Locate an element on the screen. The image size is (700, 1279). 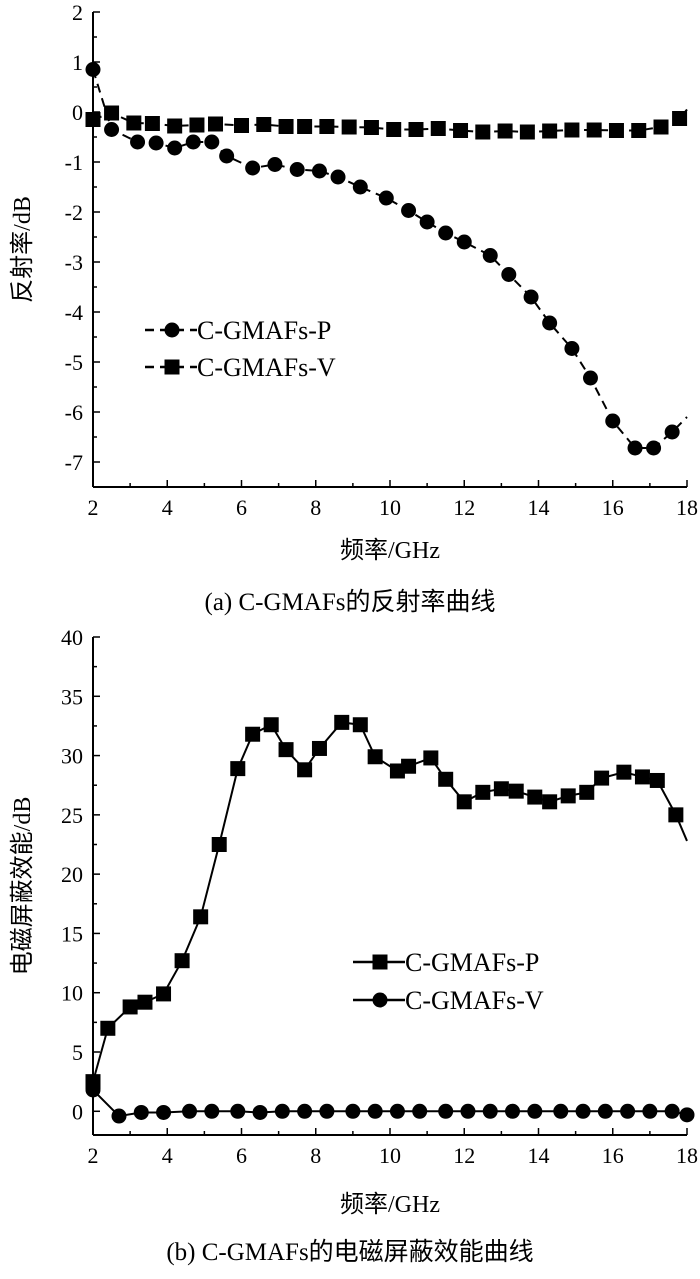
legend-label: C-GMAFs-P is located at coordinates (472, 962).